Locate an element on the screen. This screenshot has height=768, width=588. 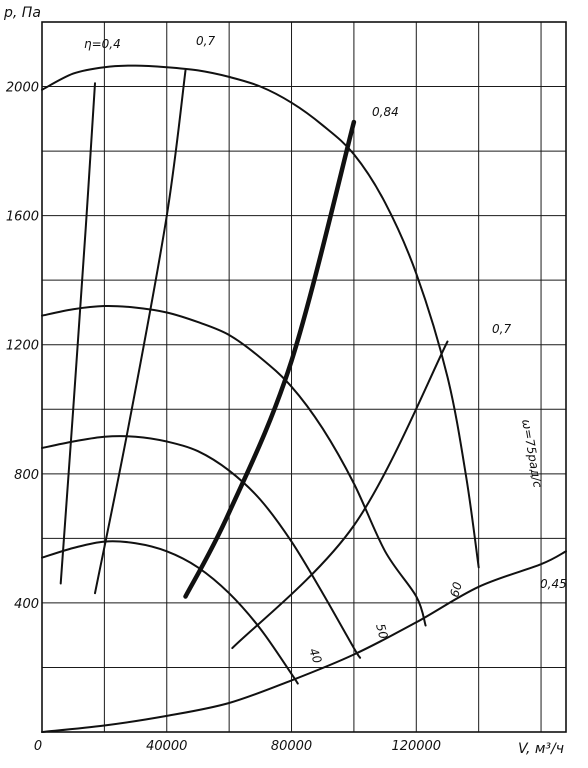
pressure-curve-label: 60 is located at coordinates (456, 589).